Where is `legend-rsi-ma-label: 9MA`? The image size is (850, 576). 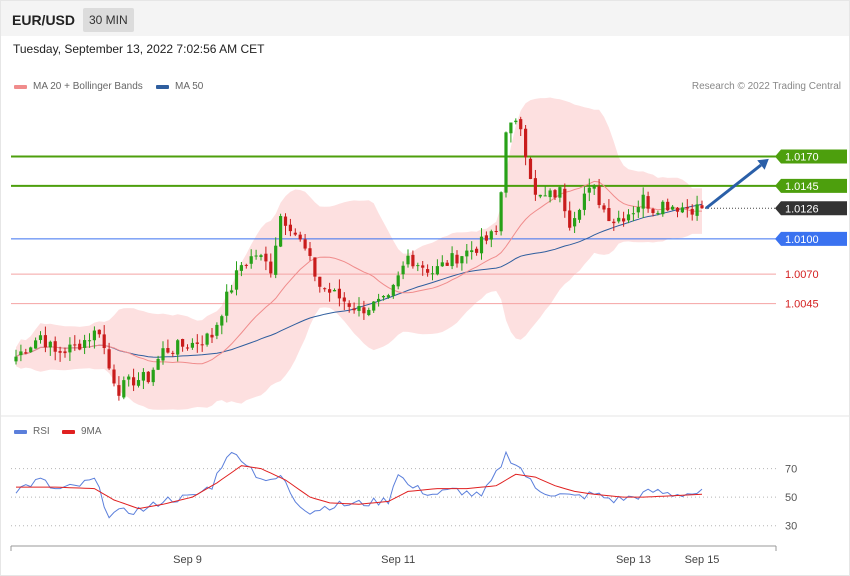 legend-rsi-ma-label: 9MA is located at coordinates (91, 431).